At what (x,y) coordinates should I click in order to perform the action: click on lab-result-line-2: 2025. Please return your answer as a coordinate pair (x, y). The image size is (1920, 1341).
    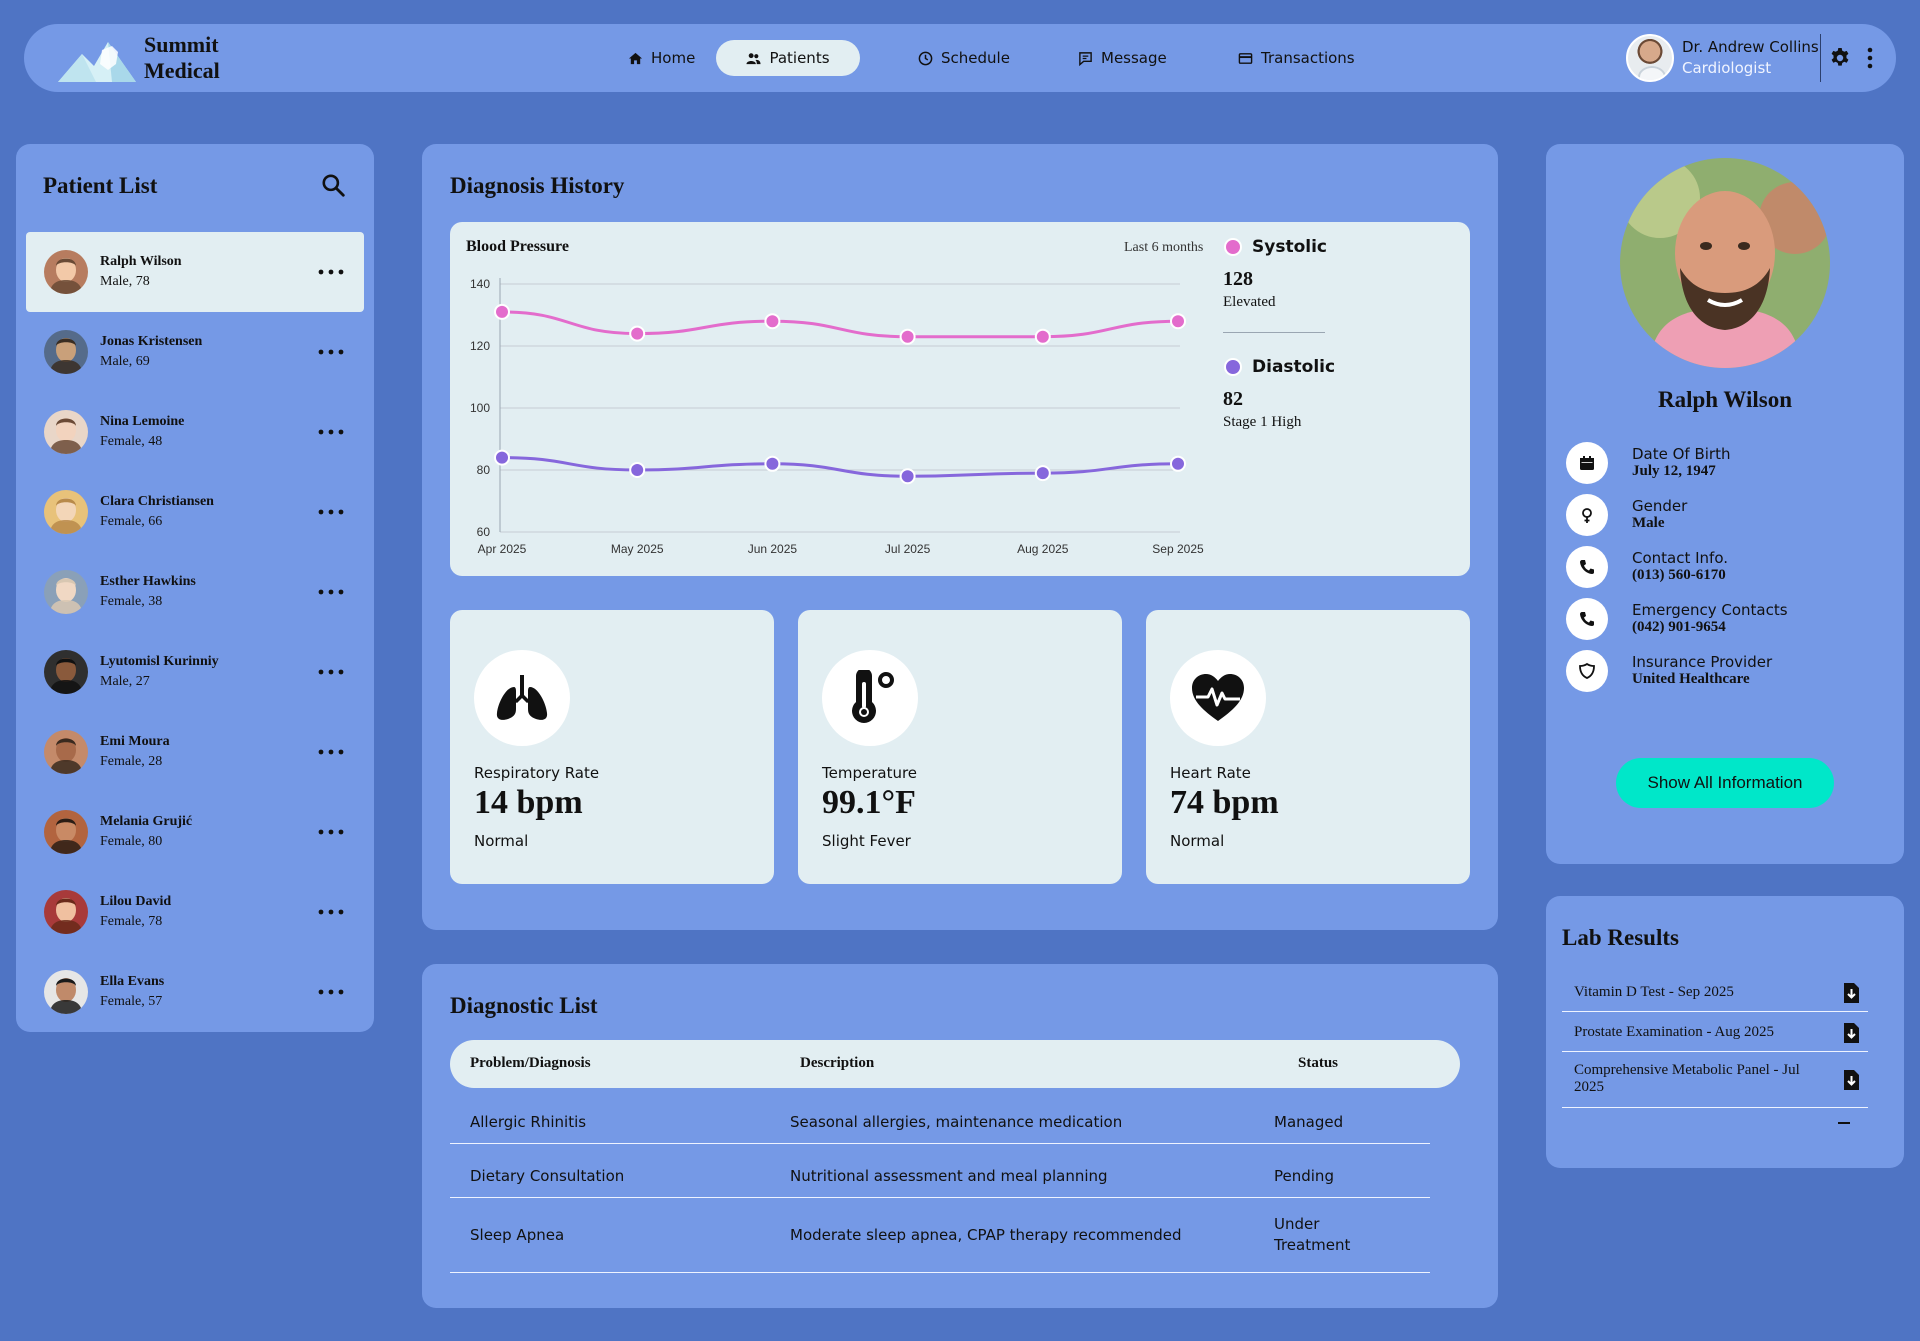
    Looking at the image, I should click on (1589, 1087).